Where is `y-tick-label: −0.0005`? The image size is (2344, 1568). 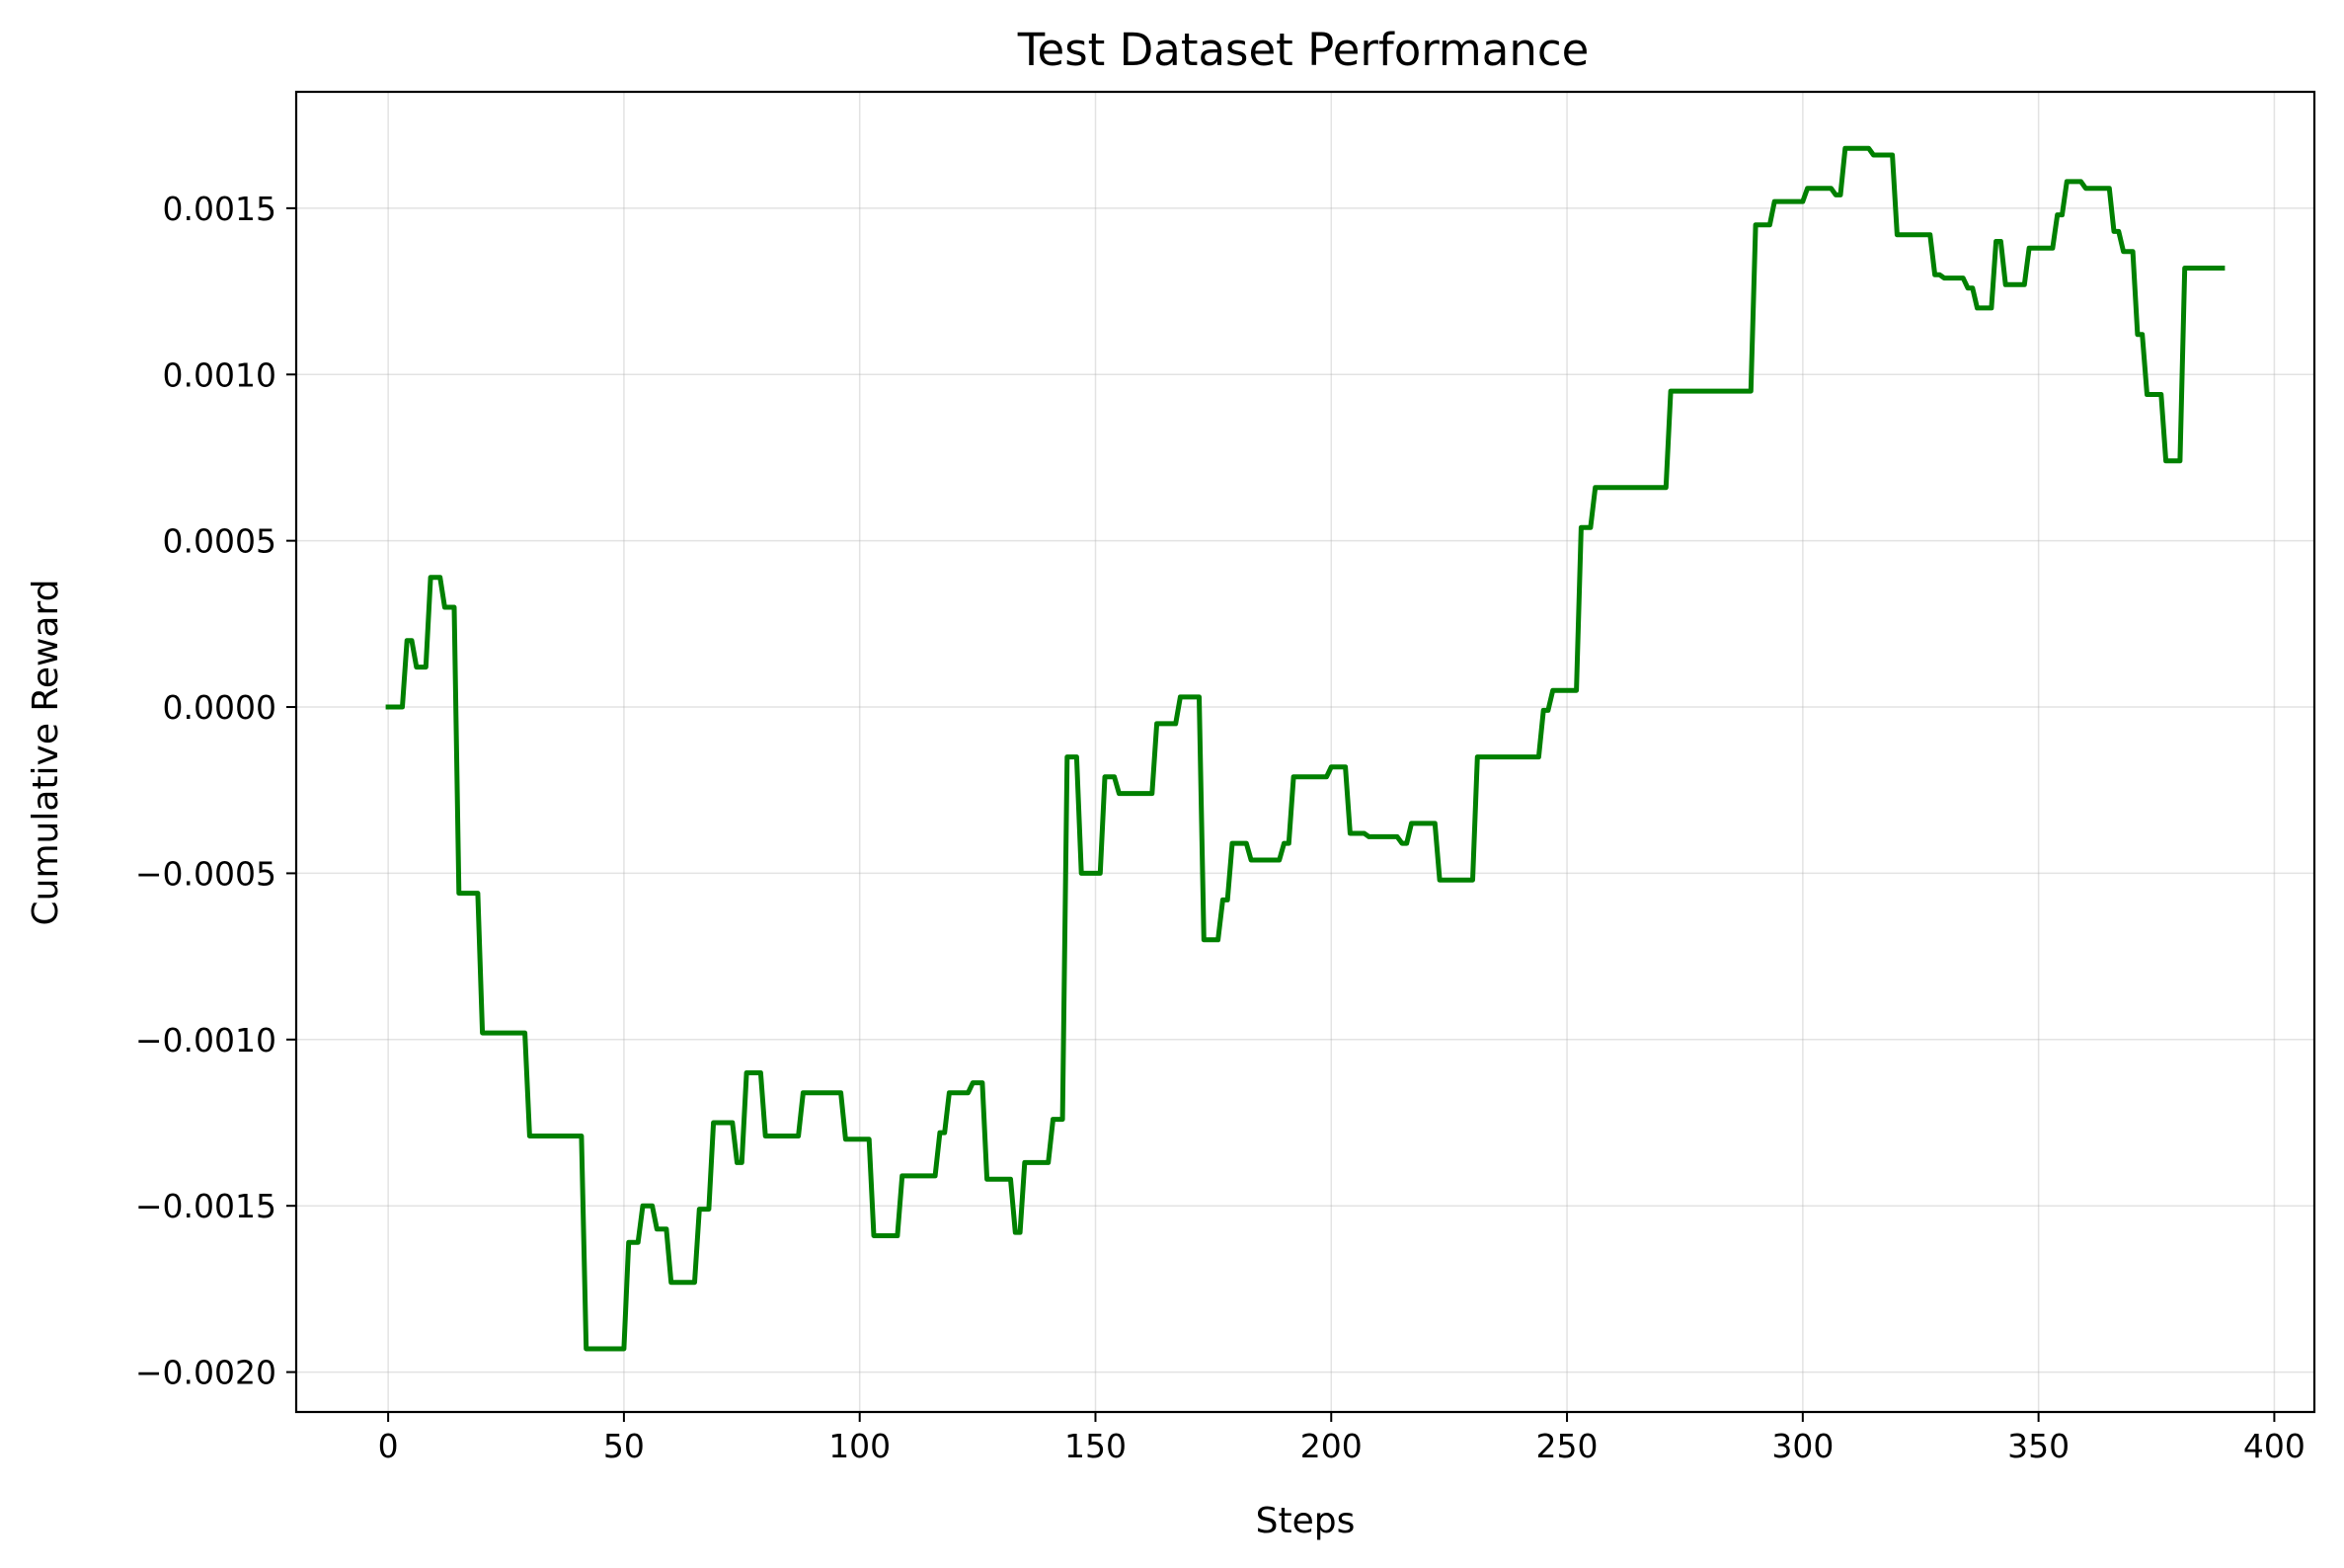
y-tick-label: −0.0005 is located at coordinates (205, 873).